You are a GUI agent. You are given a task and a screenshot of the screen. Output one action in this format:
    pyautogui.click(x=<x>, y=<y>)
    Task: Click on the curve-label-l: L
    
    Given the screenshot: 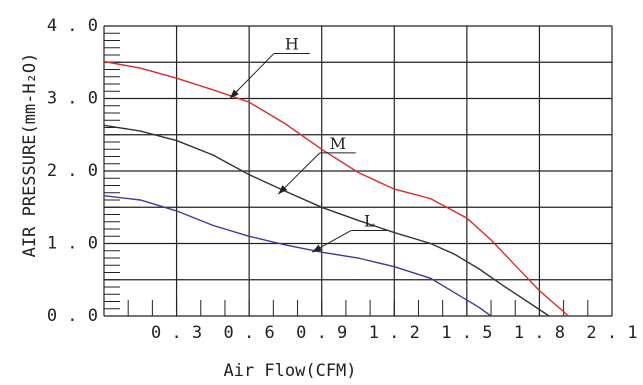 What is the action you would take?
    pyautogui.click(x=369, y=220)
    